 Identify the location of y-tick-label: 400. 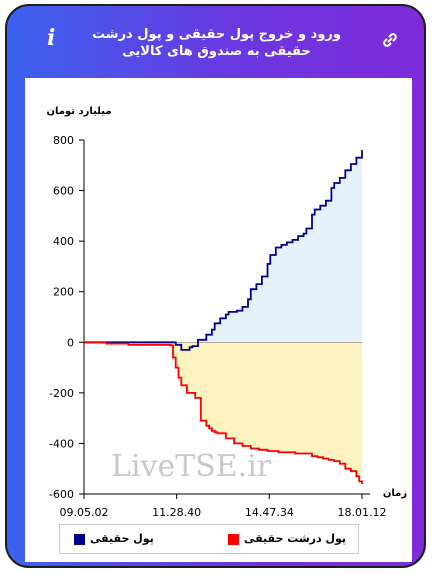
(63, 241).